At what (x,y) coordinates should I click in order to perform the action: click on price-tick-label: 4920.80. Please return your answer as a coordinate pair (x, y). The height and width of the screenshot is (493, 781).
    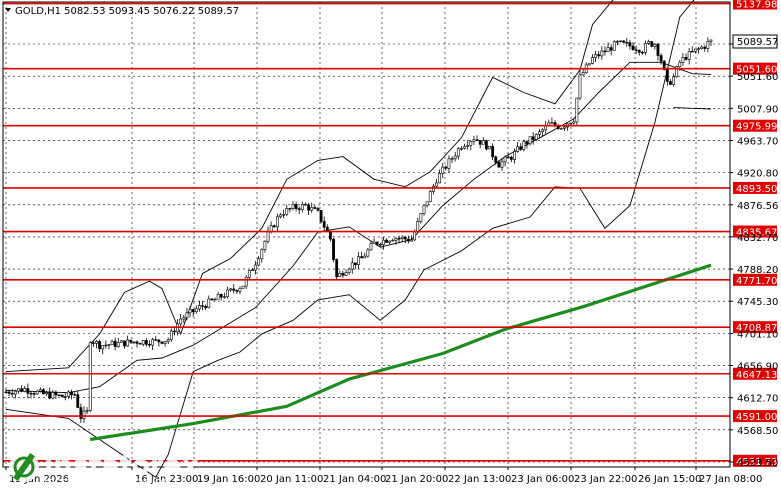
    Looking at the image, I should click on (757, 174).